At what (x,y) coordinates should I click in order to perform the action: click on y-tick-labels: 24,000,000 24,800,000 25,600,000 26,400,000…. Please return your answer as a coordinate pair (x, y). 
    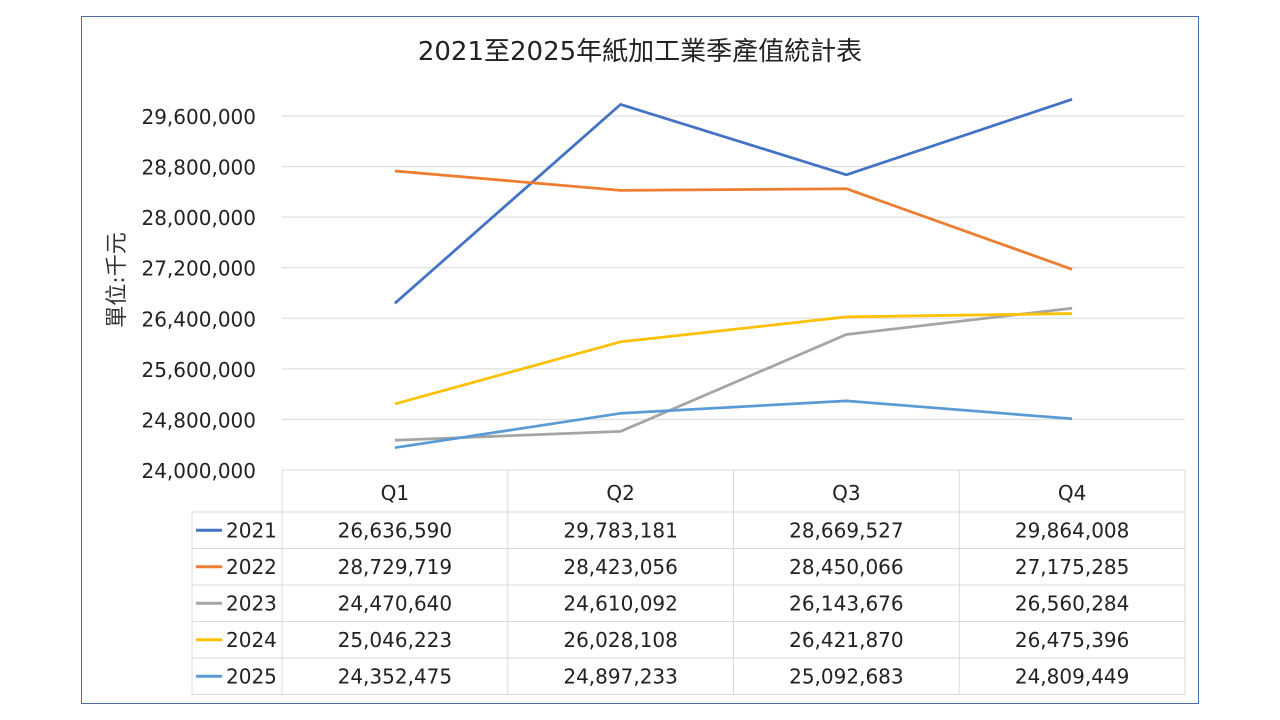
    Looking at the image, I should click on (198, 294).